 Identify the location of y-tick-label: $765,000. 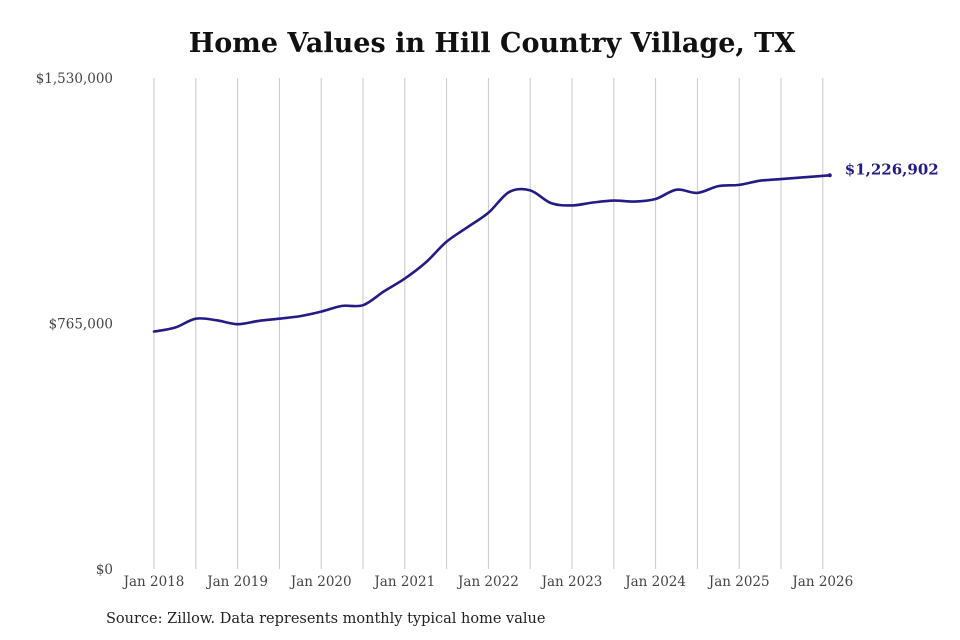
(81, 325).